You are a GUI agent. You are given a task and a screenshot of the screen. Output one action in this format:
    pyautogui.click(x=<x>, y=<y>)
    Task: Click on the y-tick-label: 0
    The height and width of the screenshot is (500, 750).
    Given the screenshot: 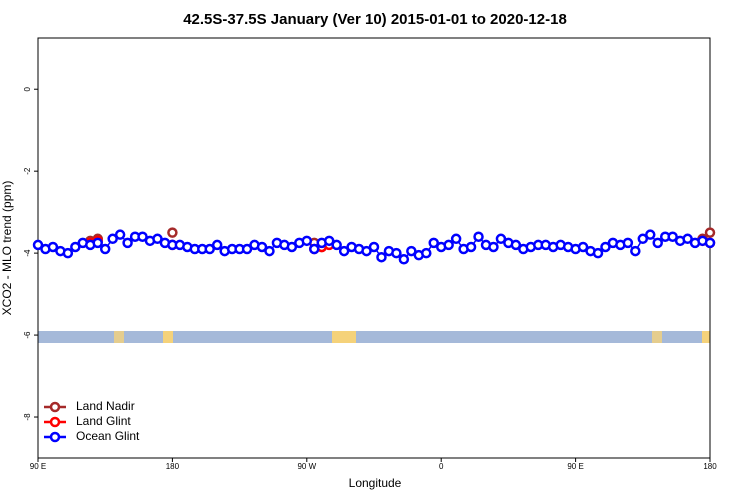 What is the action you would take?
    pyautogui.click(x=27, y=88)
    